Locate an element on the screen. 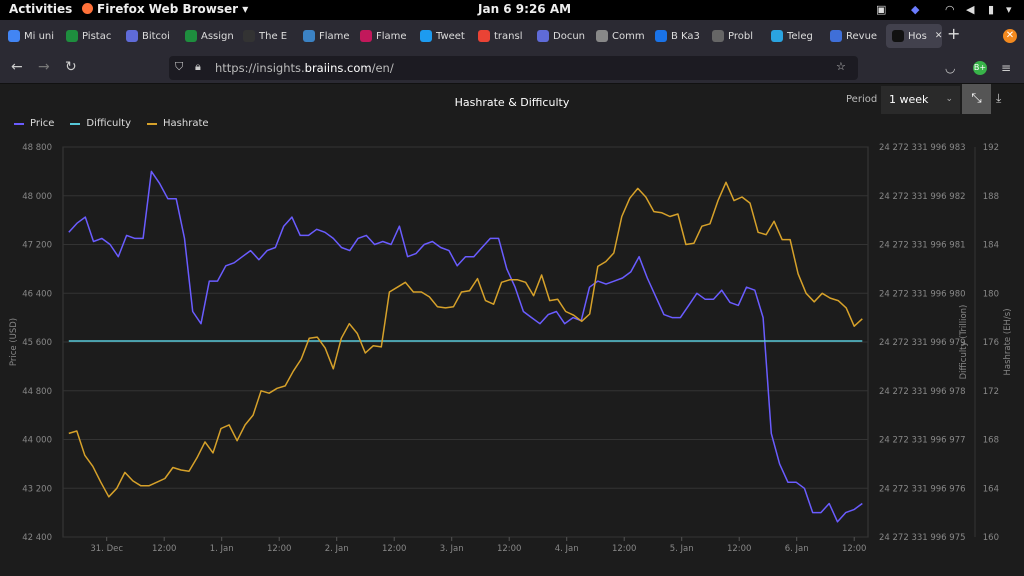  y-right-tick-label: 184 is located at coordinates (991, 246).